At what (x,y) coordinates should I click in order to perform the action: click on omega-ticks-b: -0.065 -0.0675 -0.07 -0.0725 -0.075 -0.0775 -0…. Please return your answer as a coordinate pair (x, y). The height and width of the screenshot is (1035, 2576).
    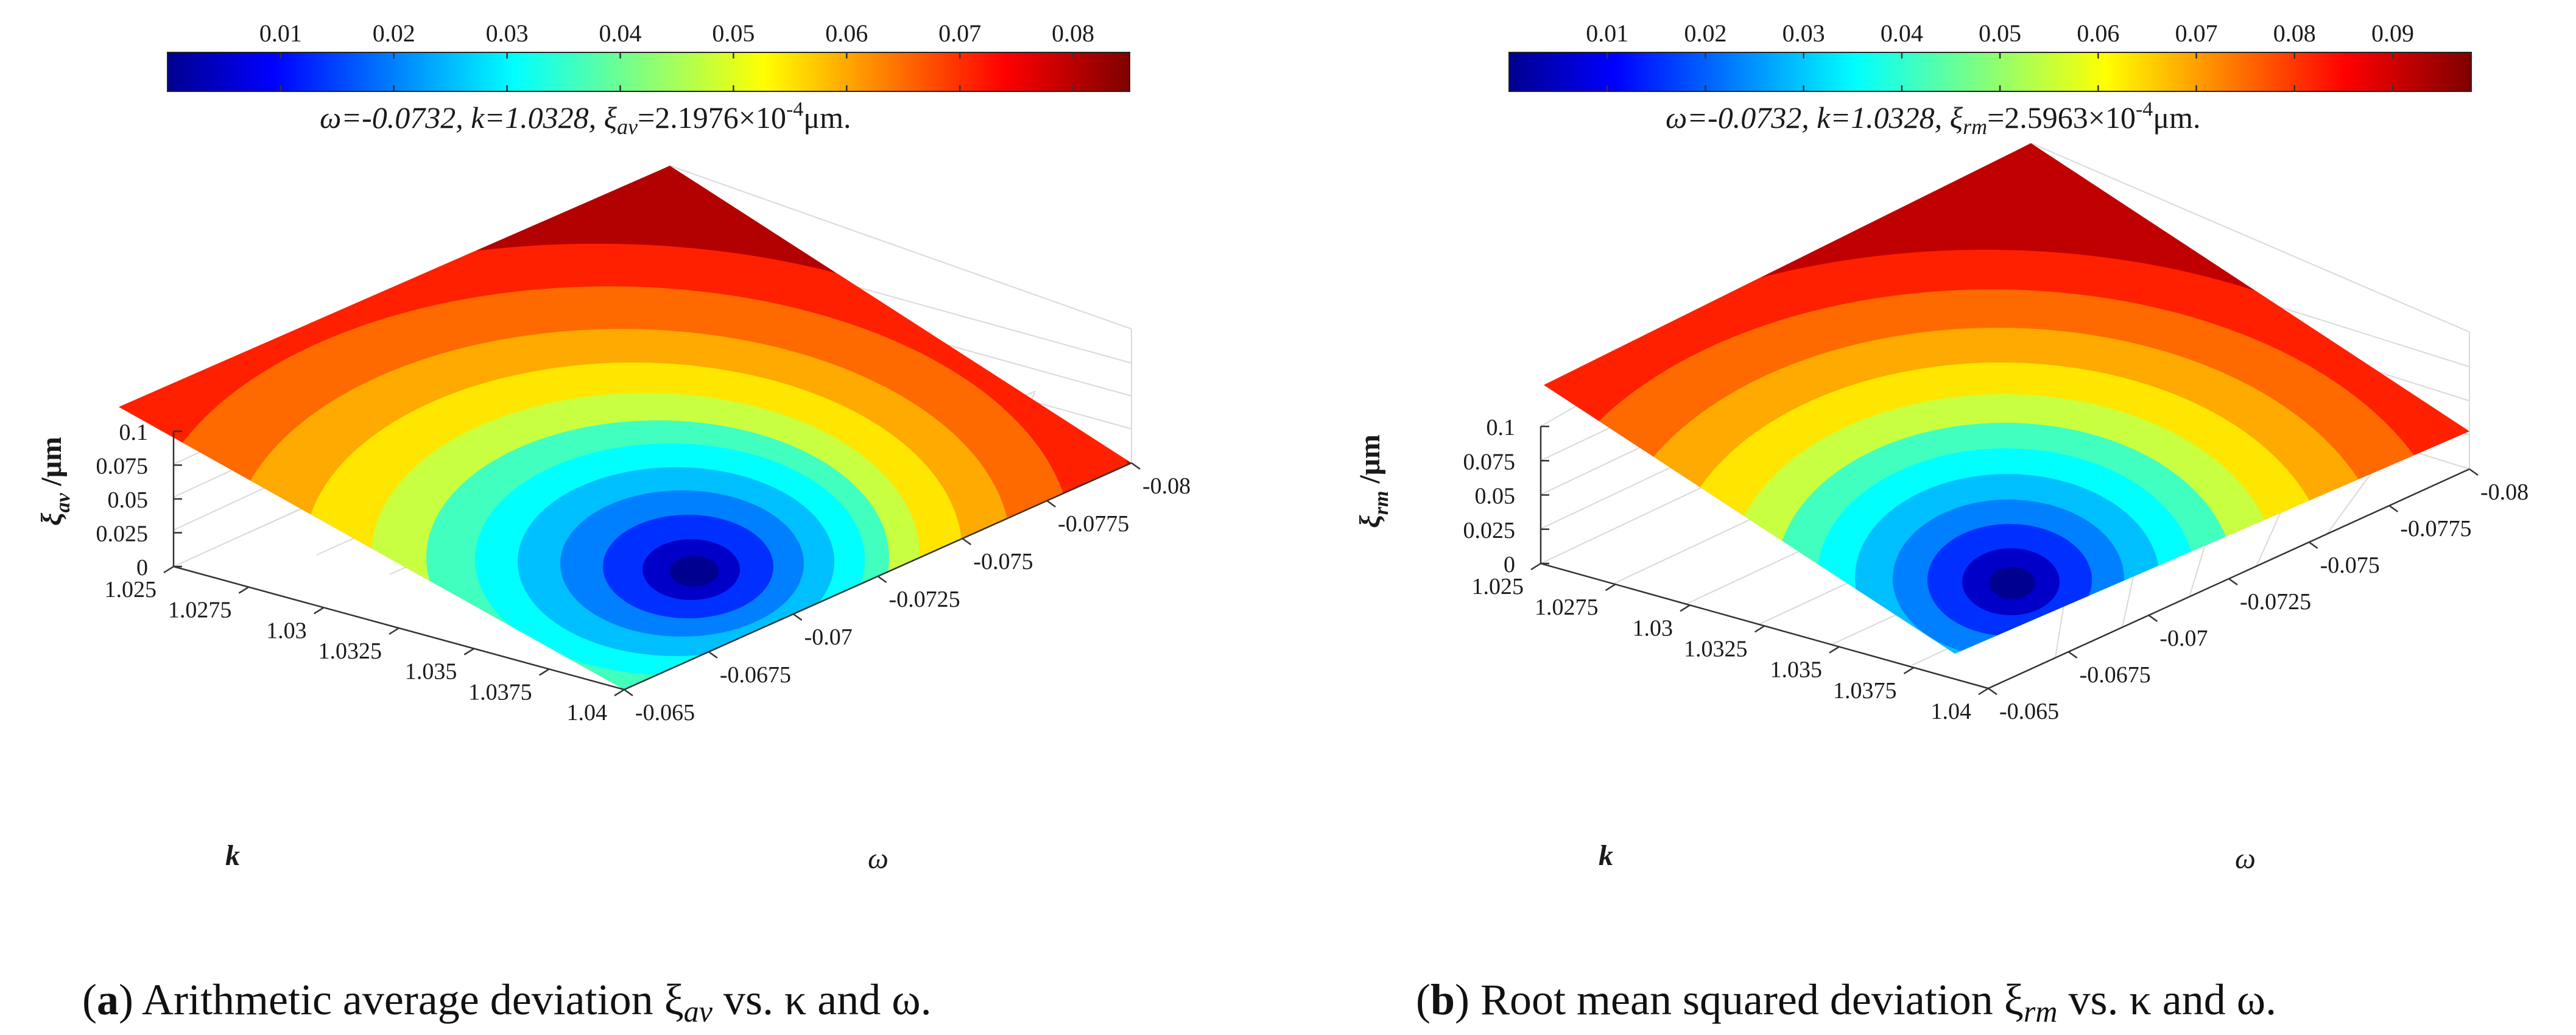
    Looking at the image, I should click on (2258, 596).